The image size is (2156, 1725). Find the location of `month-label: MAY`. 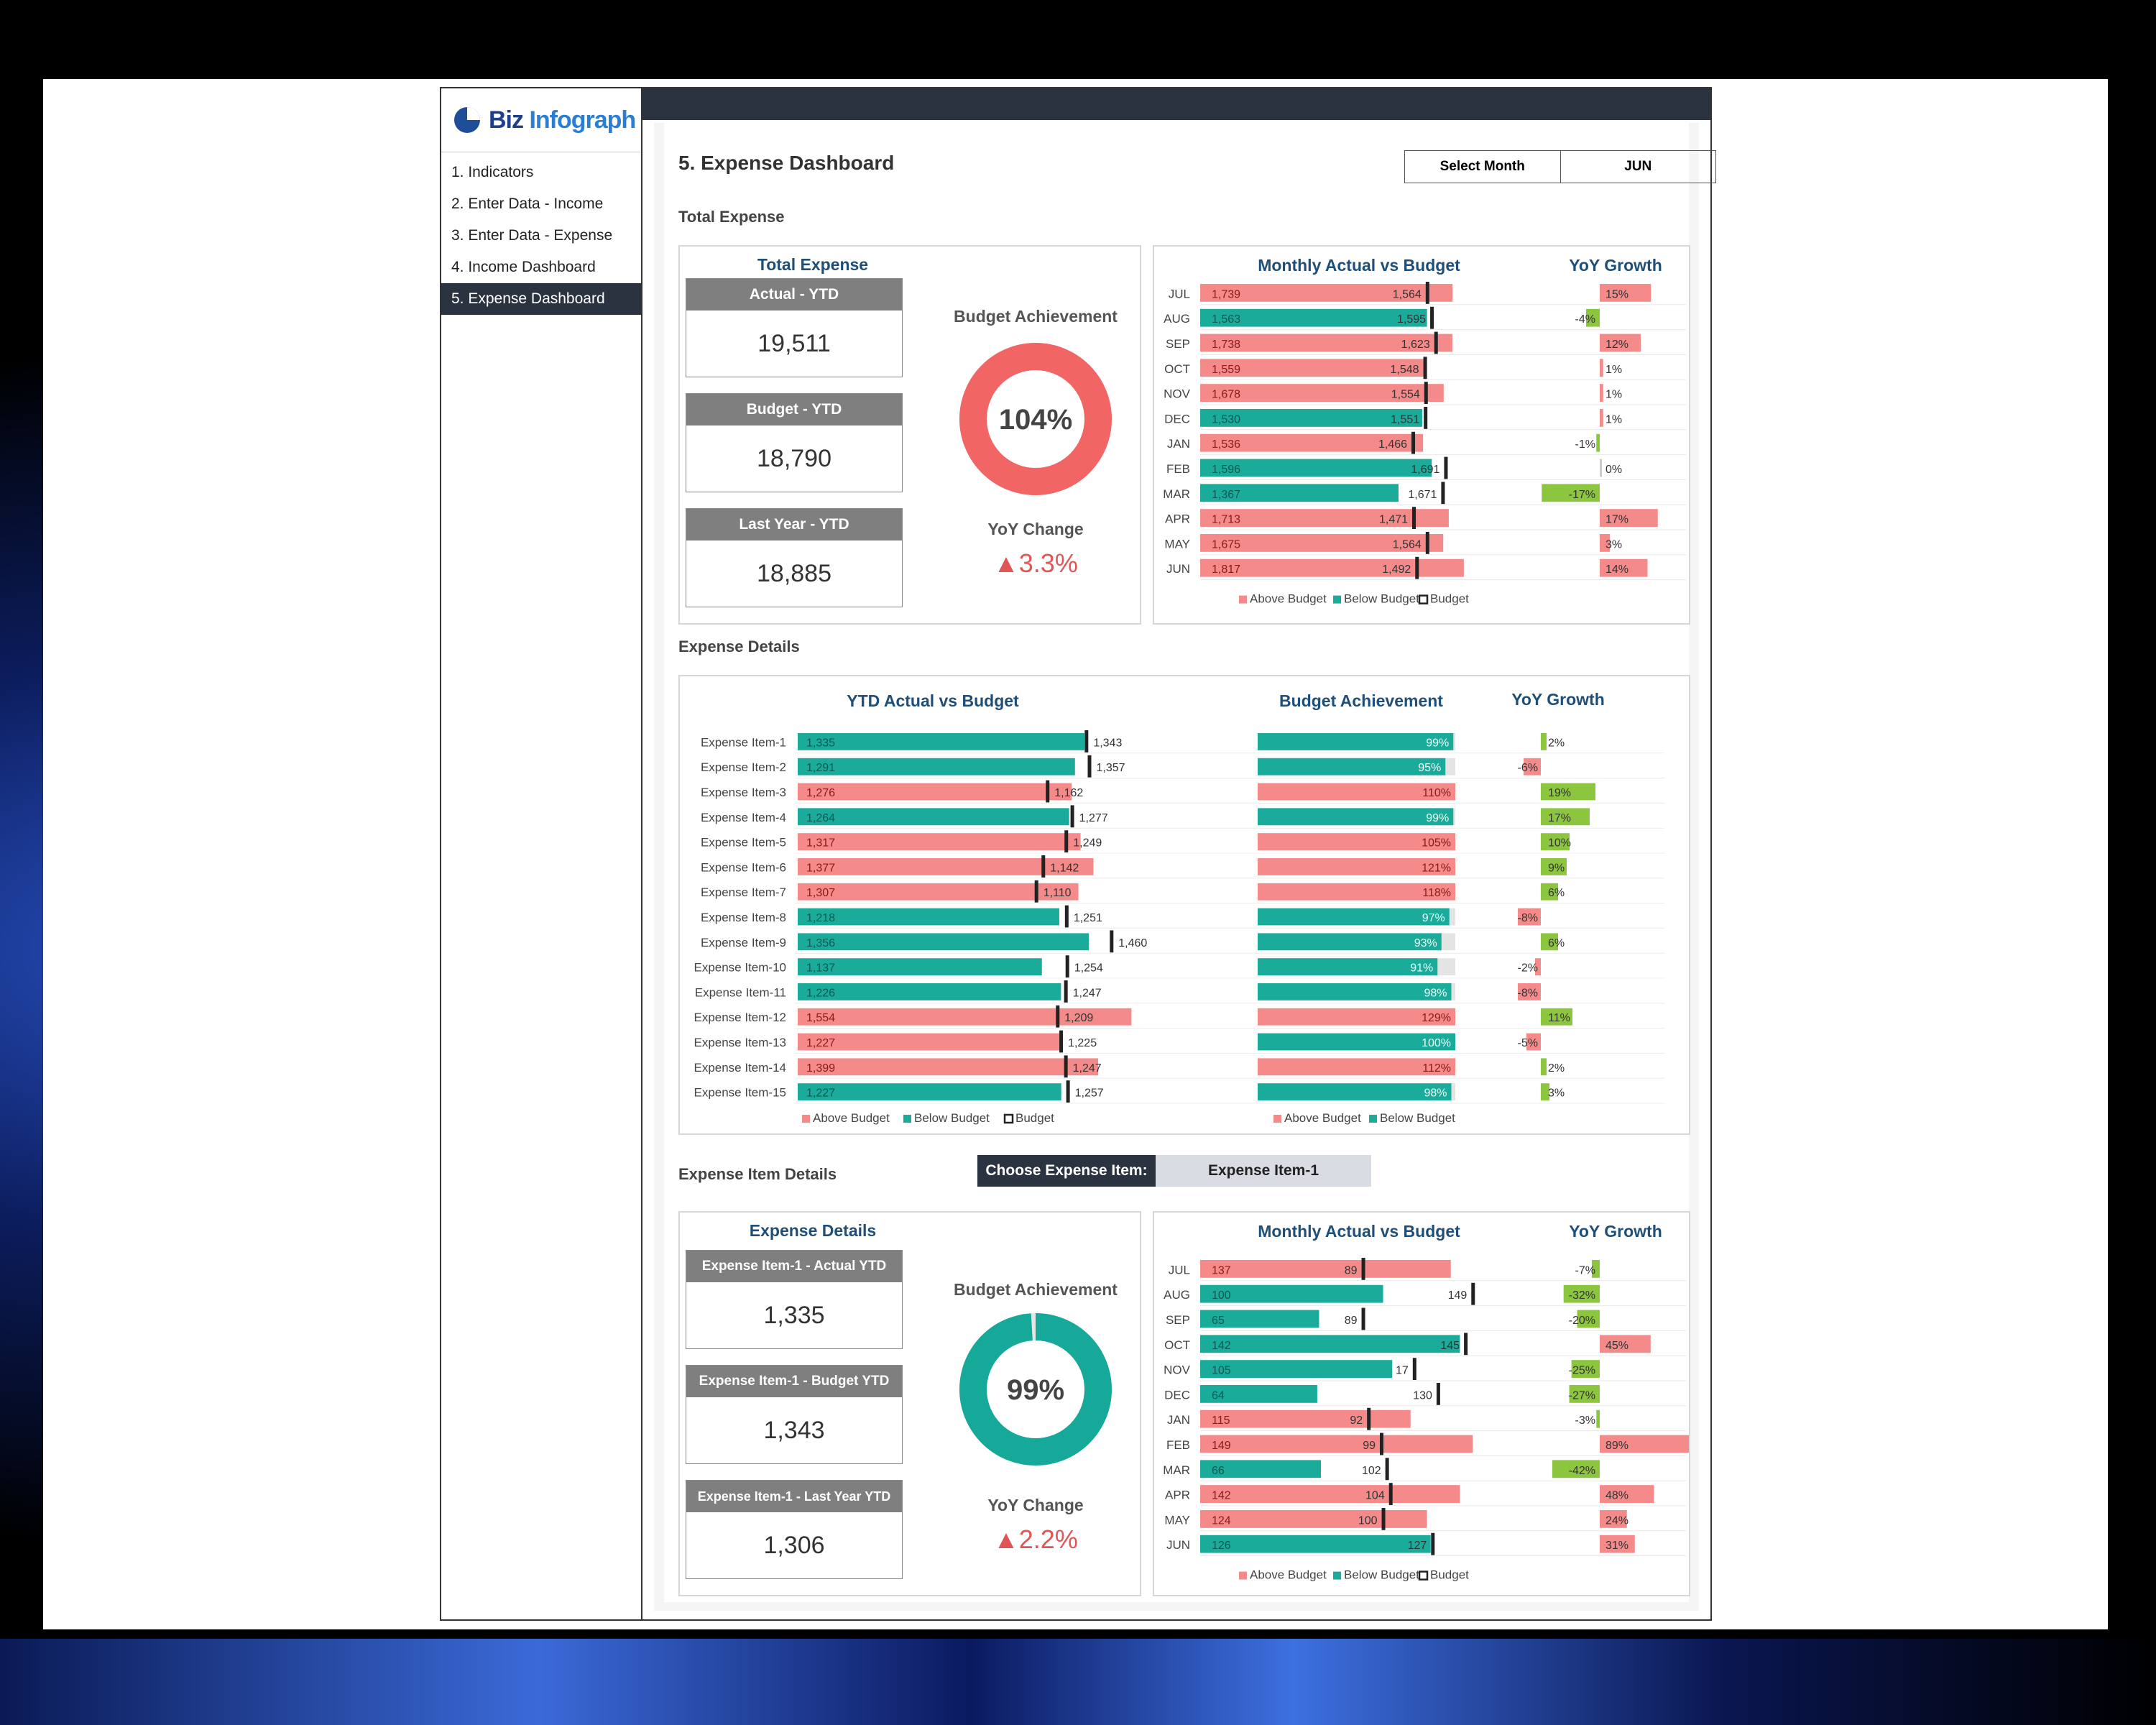

month-label: MAY is located at coordinates (1177, 544).